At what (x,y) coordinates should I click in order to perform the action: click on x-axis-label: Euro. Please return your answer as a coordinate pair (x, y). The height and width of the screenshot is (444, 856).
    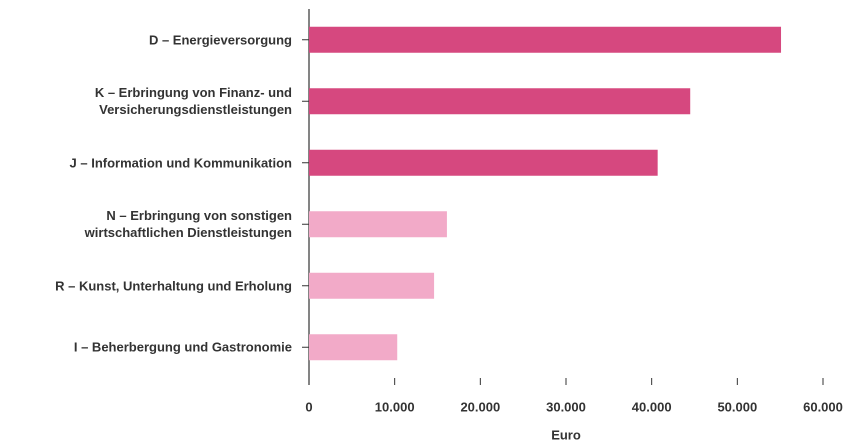
    Looking at the image, I should click on (566, 434).